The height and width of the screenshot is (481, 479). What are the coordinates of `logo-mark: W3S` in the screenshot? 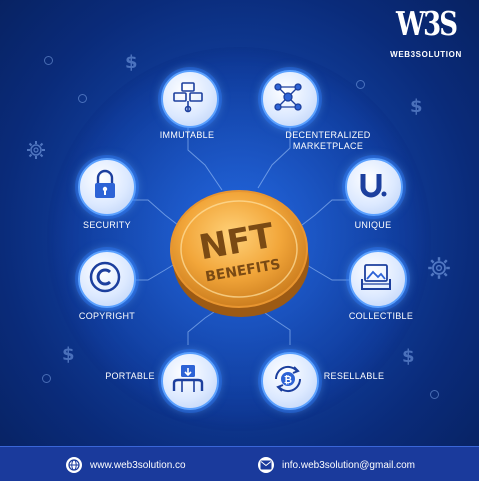 It's located at (426, 25).